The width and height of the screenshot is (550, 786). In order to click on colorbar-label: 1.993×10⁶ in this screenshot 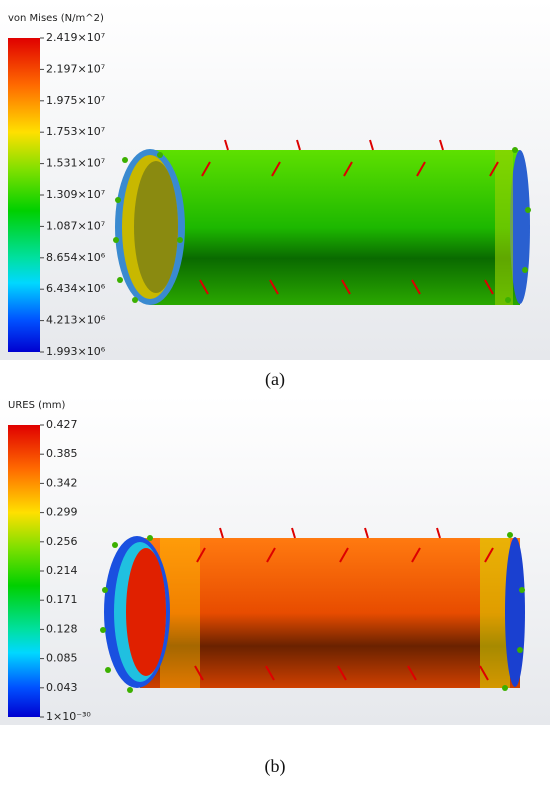, I will do `click(76, 351)`.